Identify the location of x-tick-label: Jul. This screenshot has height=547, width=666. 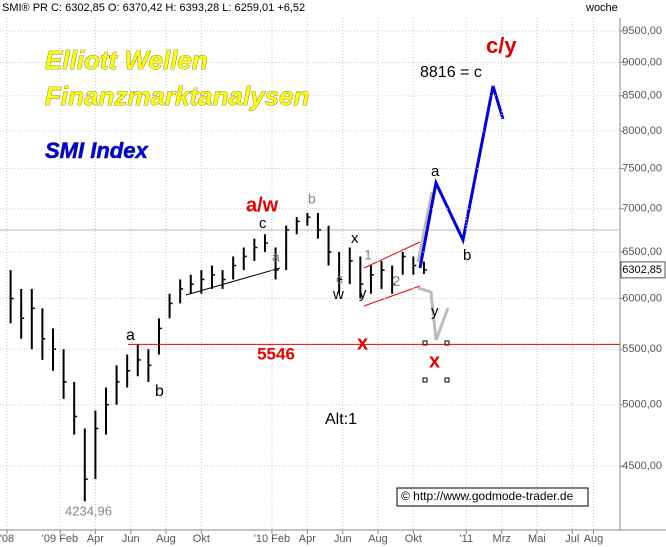
(572, 539).